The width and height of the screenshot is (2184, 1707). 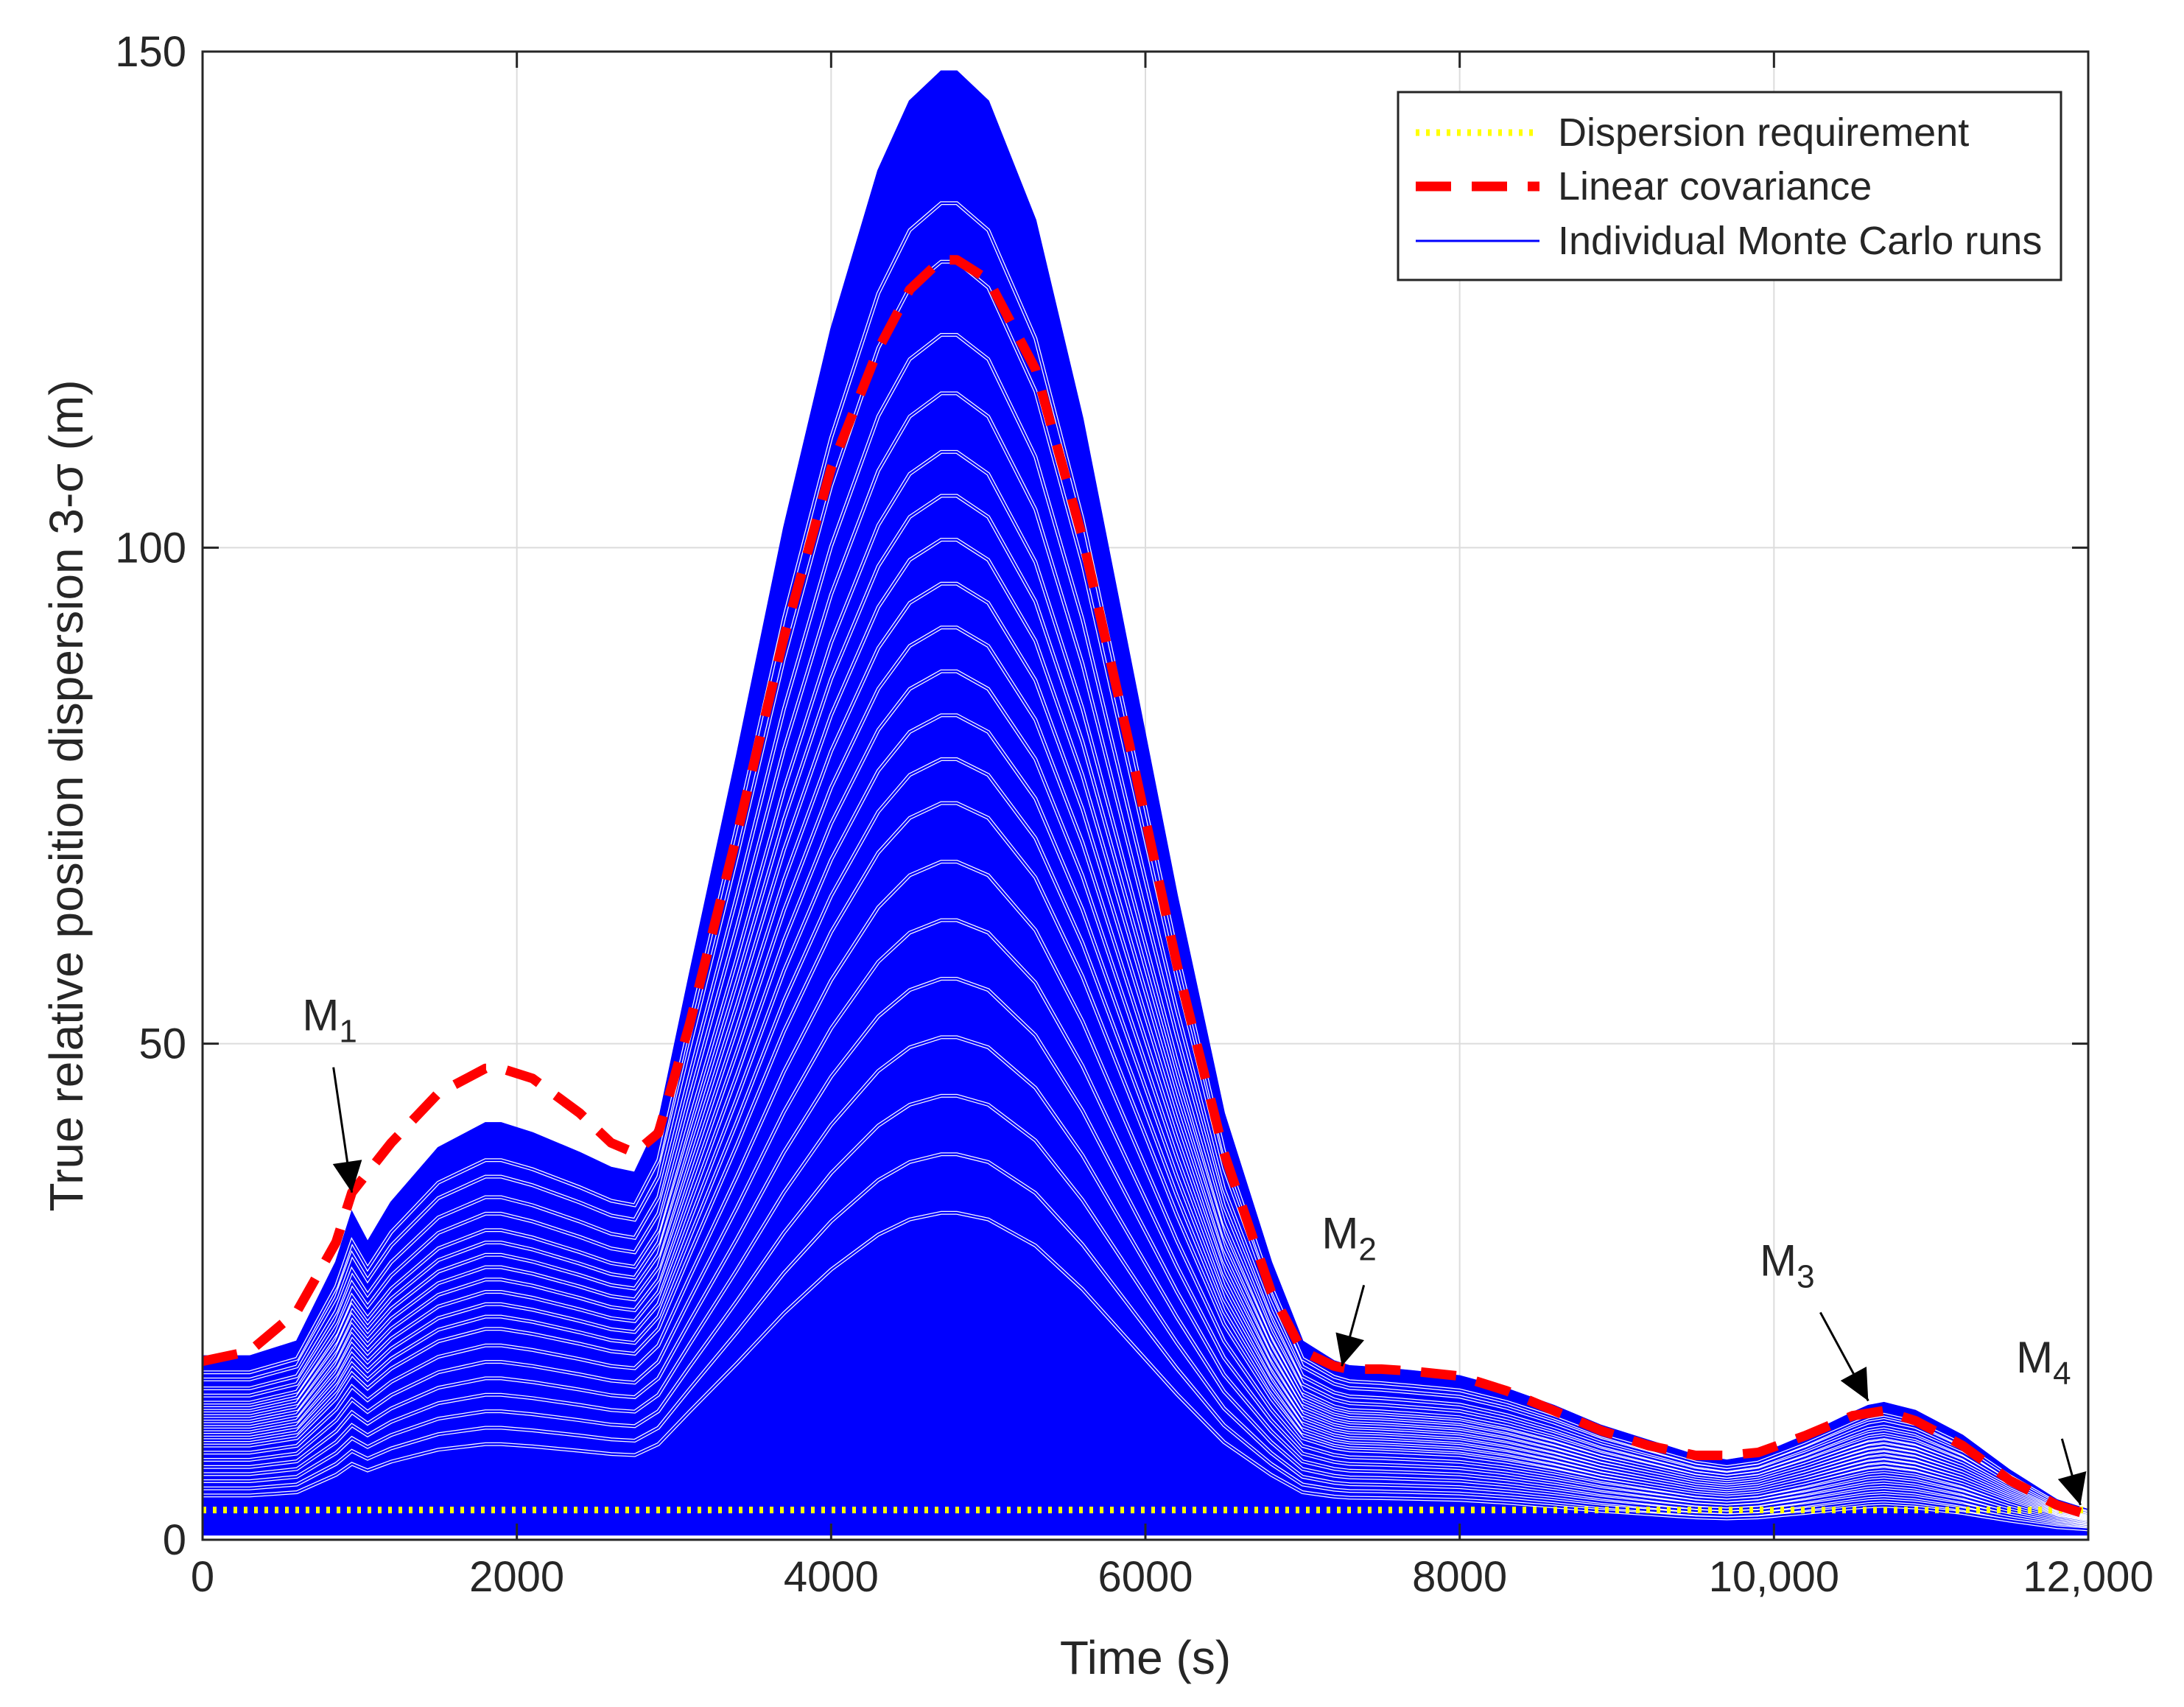 I want to click on x-tick-label: 12,000, so click(x=2088, y=1577).